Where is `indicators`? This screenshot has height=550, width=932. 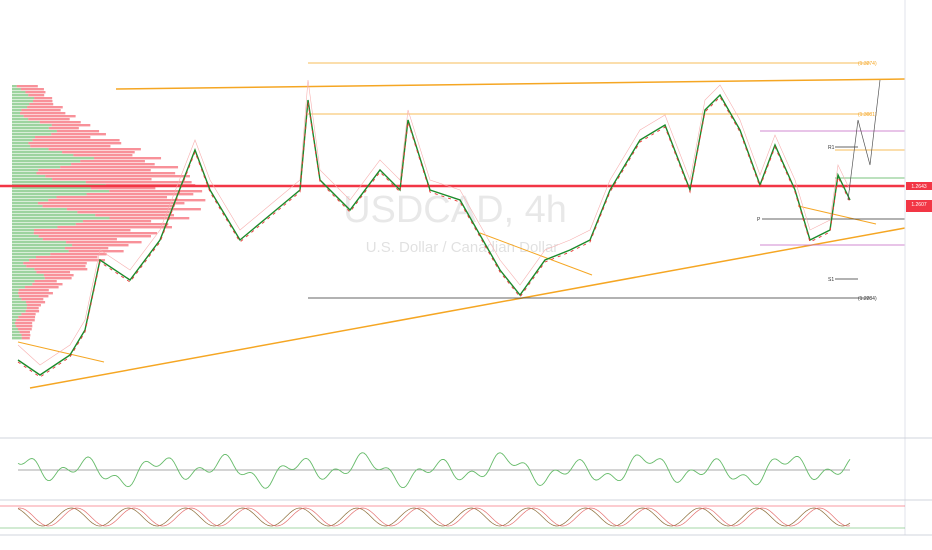
indicators is located at coordinates (434, 489).